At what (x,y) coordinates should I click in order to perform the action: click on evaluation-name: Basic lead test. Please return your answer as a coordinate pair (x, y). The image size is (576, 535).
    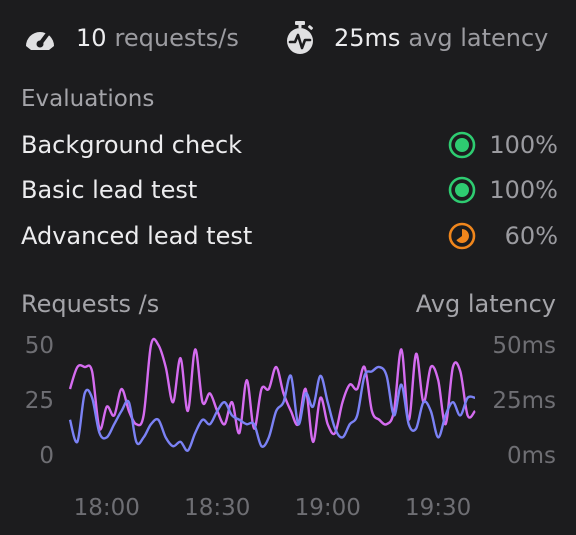
    Looking at the image, I should click on (109, 190).